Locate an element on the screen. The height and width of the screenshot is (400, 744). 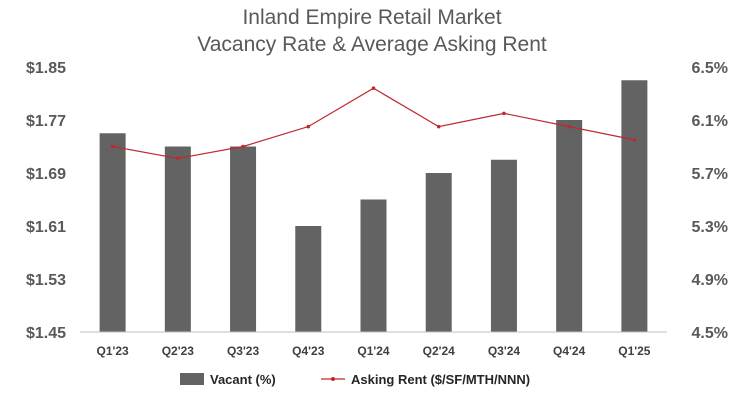
legend-swatch-rent-marker is located at coordinates (333, 379).